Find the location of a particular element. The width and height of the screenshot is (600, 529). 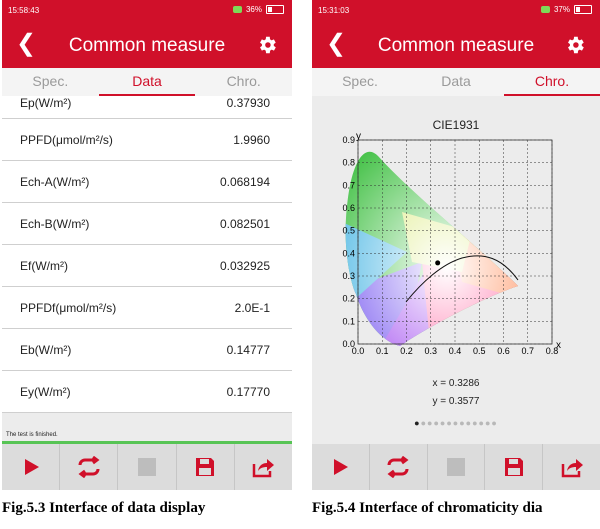

y-tick-label: 0.7 is located at coordinates (348, 185).